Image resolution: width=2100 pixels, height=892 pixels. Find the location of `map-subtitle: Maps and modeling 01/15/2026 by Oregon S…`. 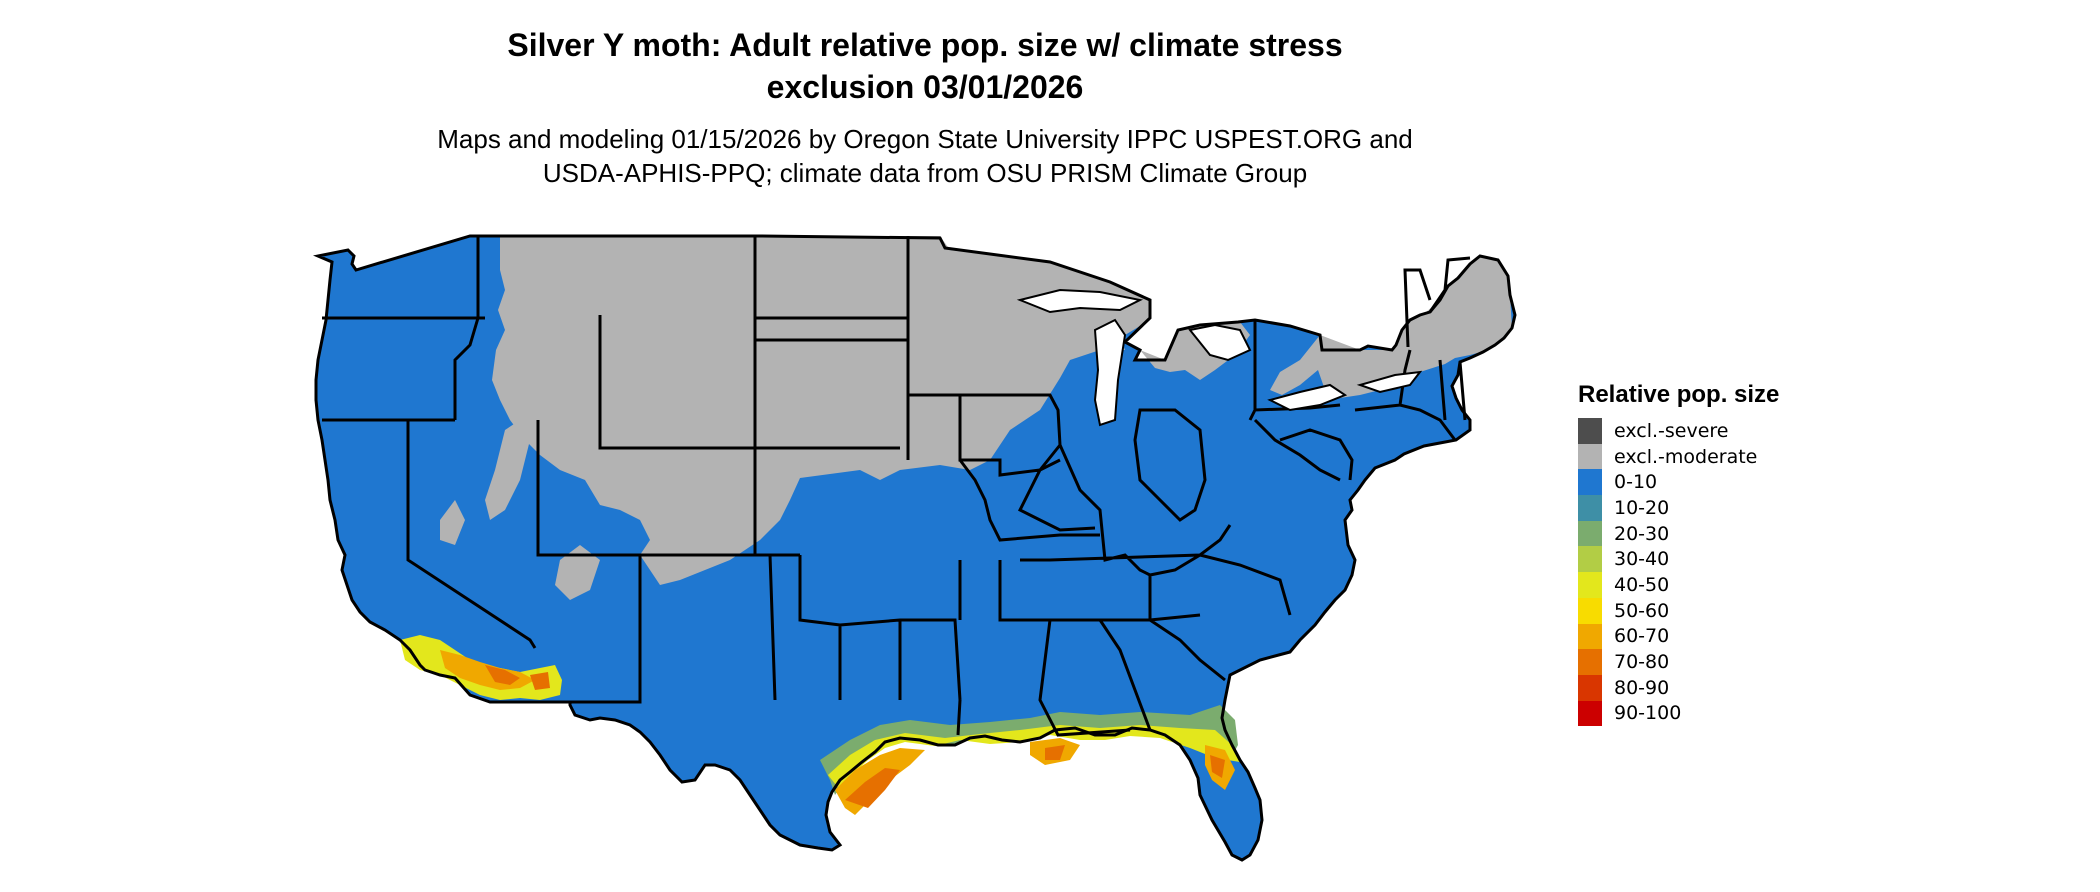

map-subtitle: Maps and modeling 01/15/2026 by Oregon S… is located at coordinates (925, 156).